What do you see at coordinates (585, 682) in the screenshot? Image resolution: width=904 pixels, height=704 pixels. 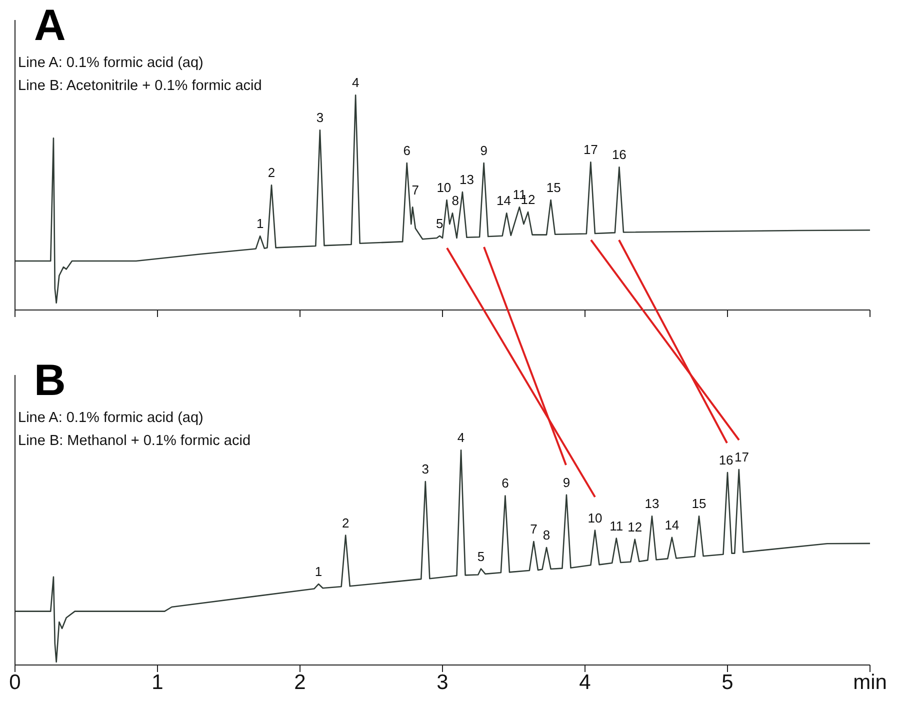 I see `x-tick-label: 4` at bounding box center [585, 682].